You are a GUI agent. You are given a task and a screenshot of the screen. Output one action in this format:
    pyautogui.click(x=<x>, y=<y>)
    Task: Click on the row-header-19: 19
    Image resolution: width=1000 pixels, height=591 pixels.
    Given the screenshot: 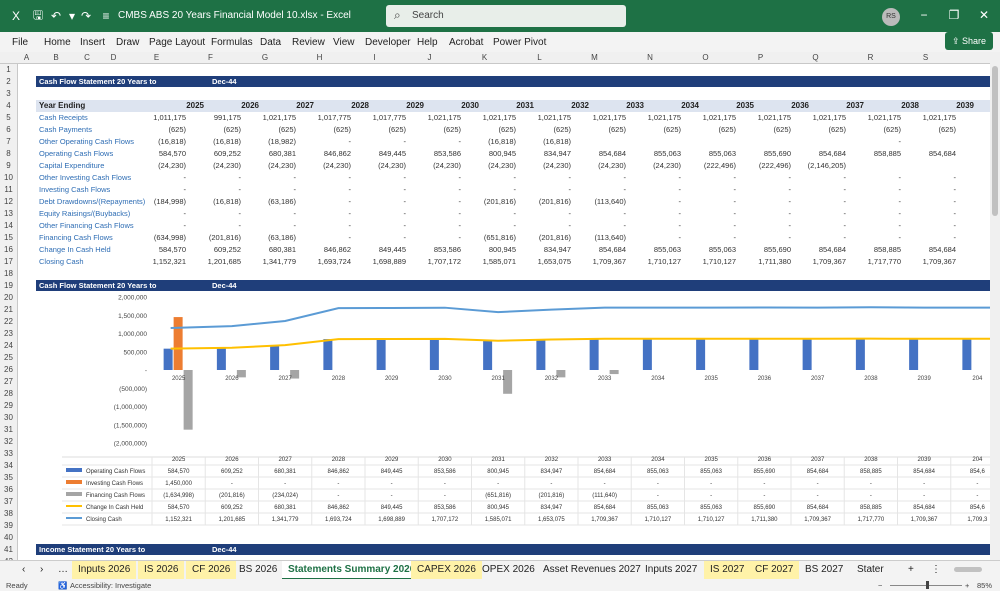 What is the action you would take?
    pyautogui.click(x=8, y=285)
    